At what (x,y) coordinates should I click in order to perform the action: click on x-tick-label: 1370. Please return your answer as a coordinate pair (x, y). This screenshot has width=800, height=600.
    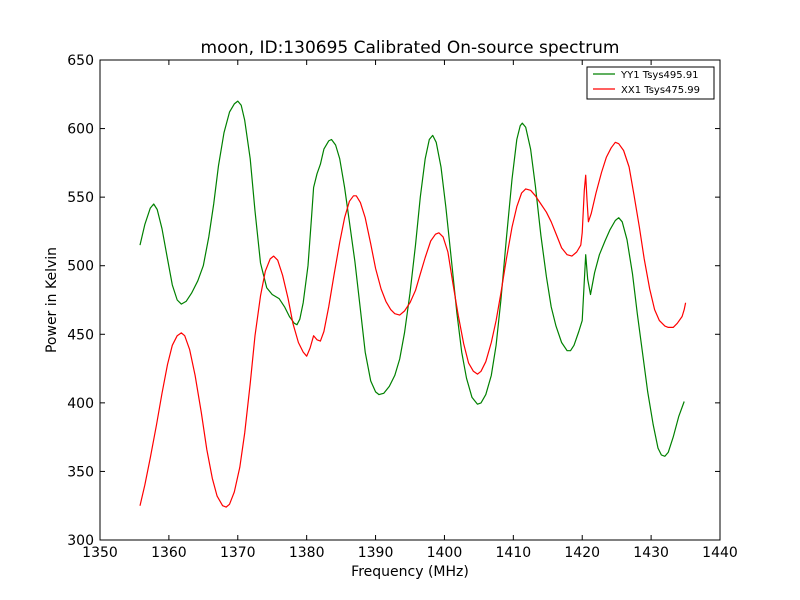
    Looking at the image, I should click on (238, 553).